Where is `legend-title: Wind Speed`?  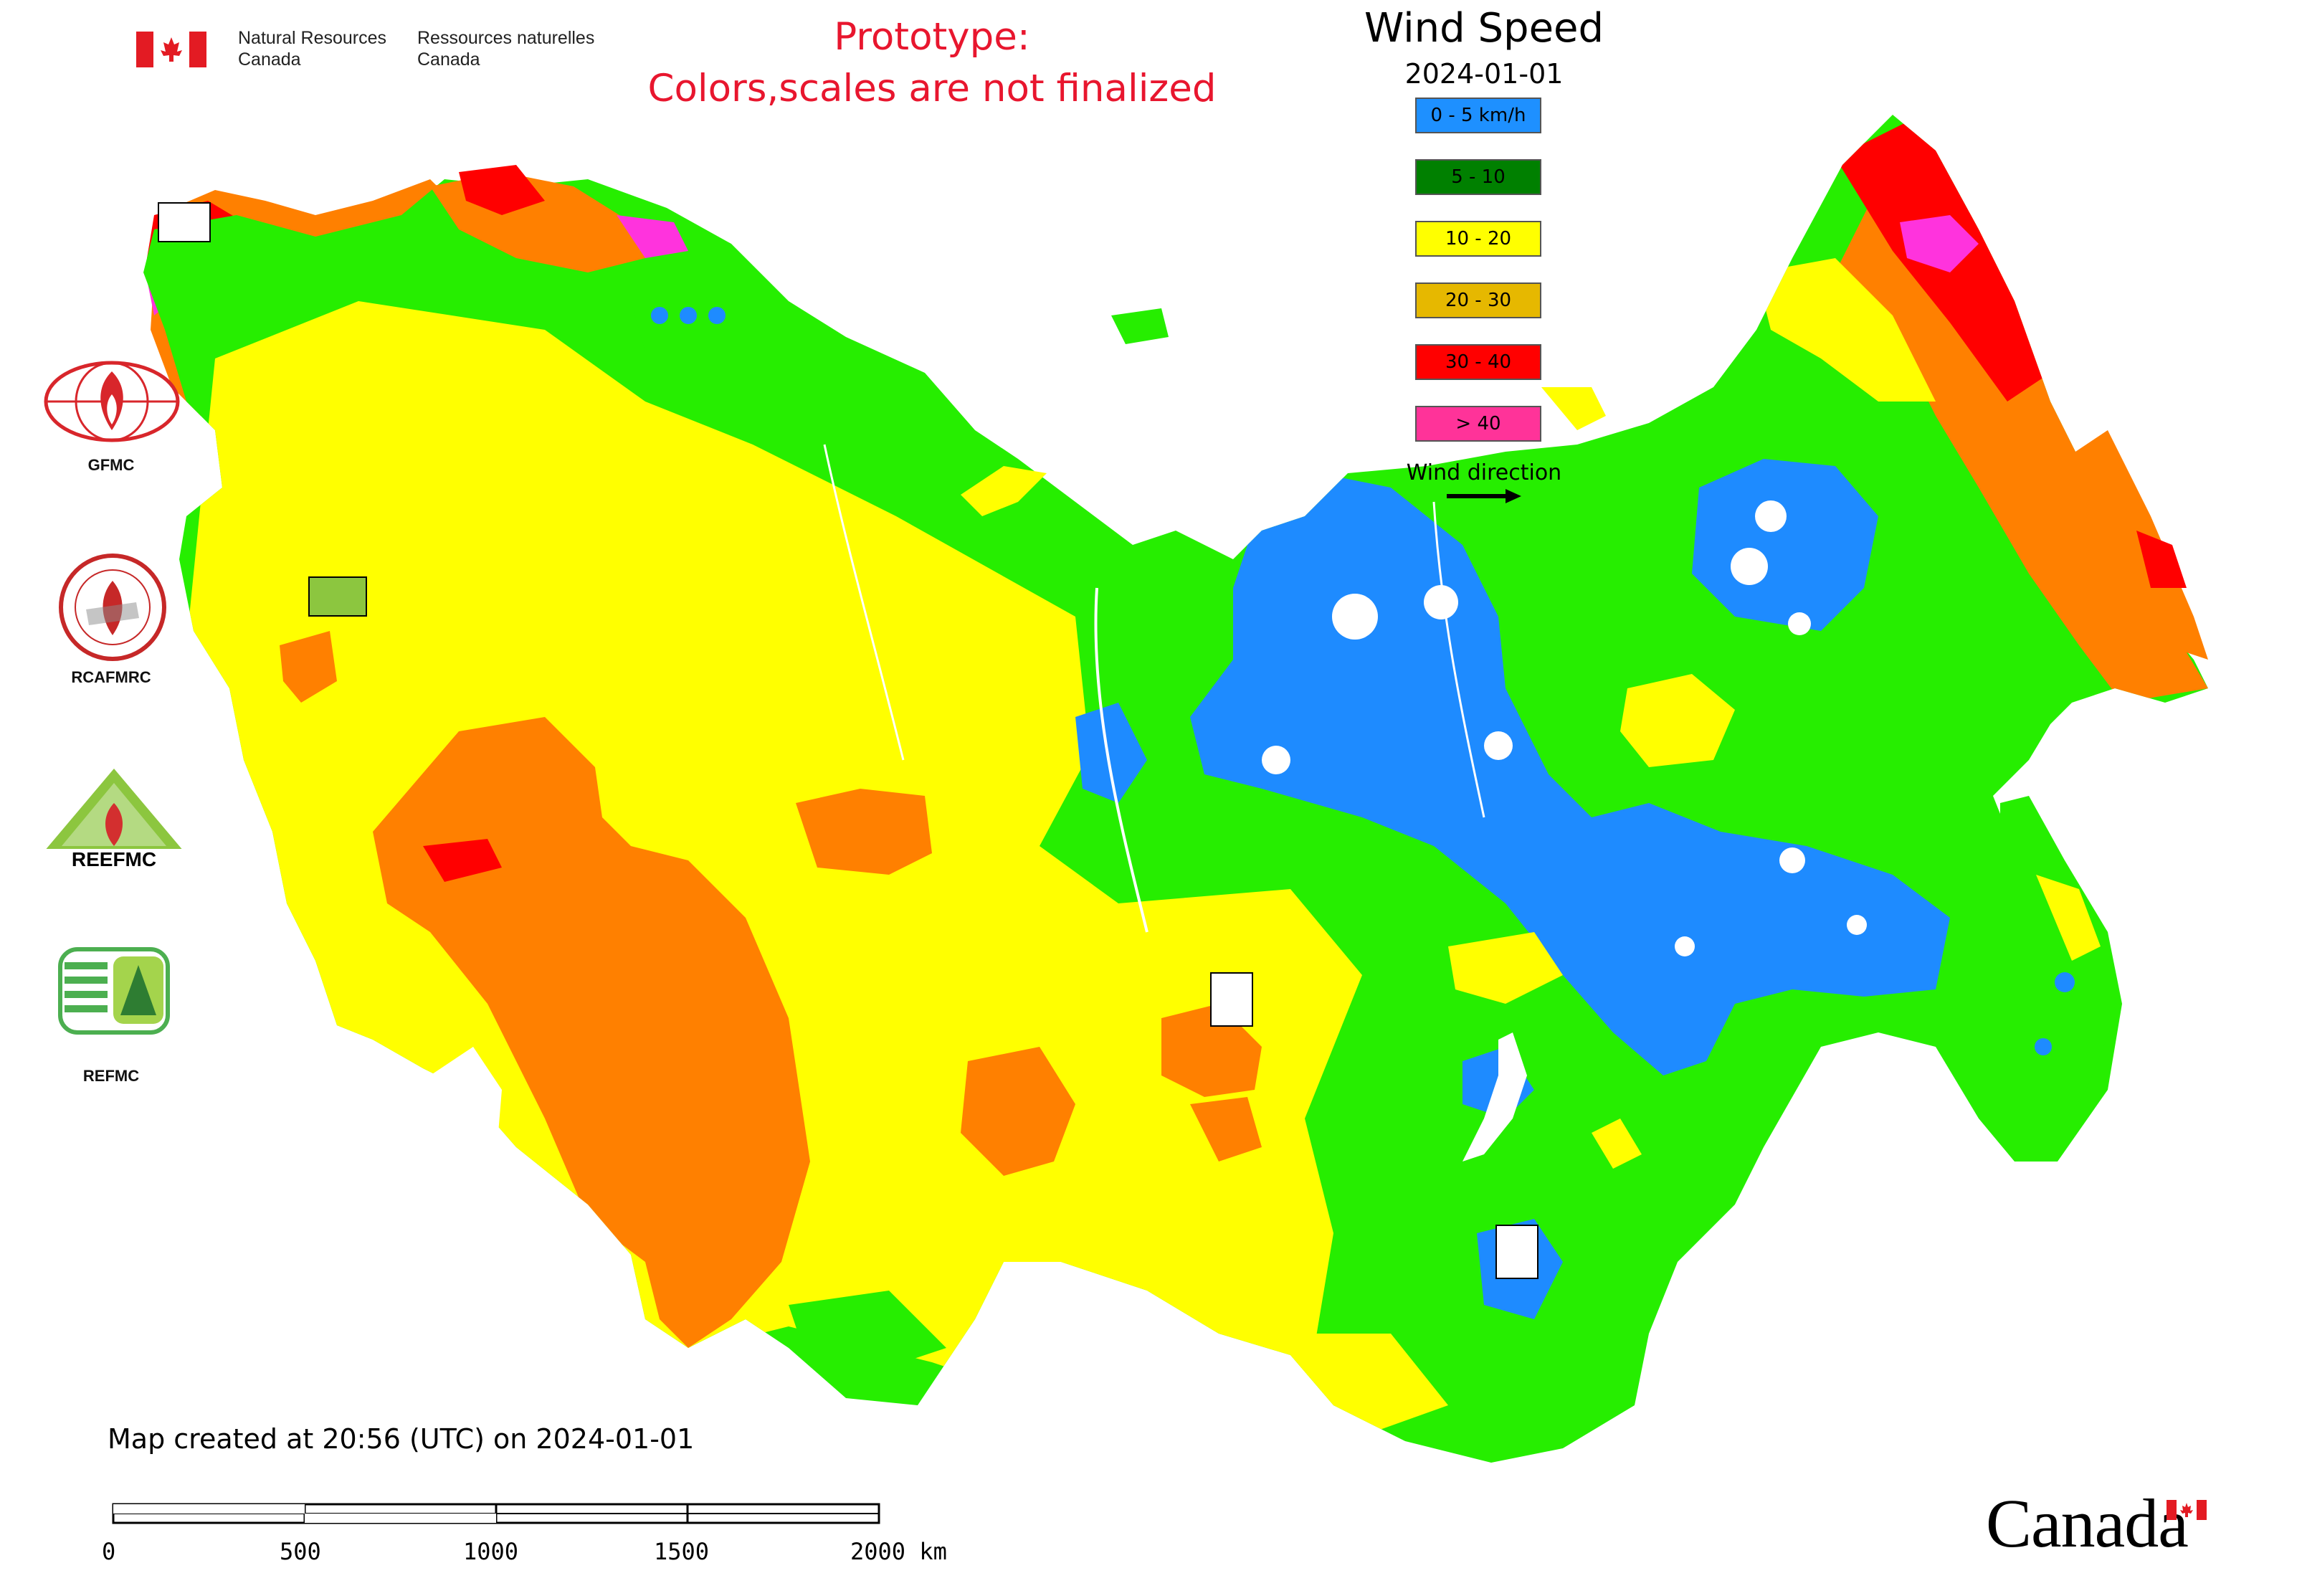 legend-title: Wind Speed is located at coordinates (1484, 28).